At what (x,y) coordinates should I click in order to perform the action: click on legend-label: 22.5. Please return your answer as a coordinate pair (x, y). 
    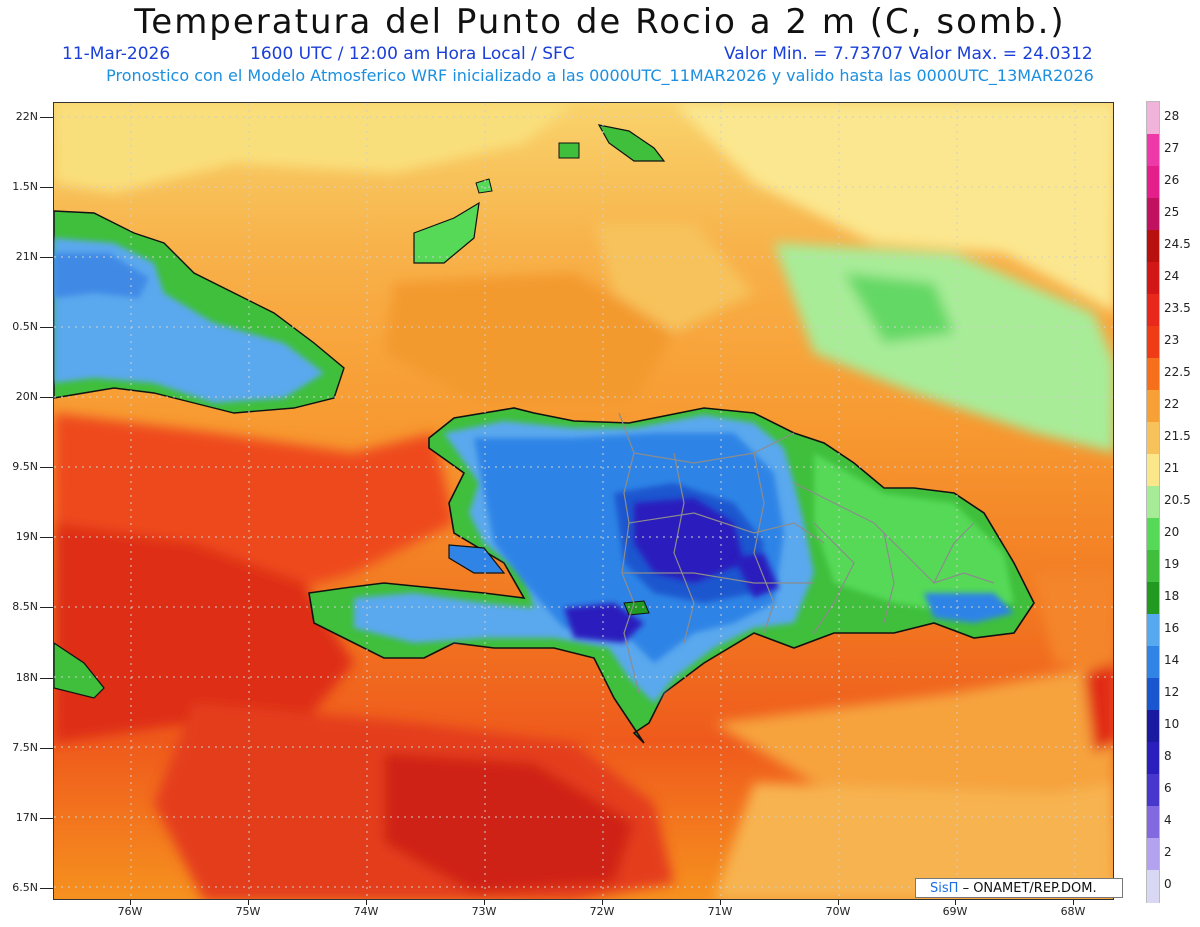
    Looking at the image, I should click on (1177, 372).